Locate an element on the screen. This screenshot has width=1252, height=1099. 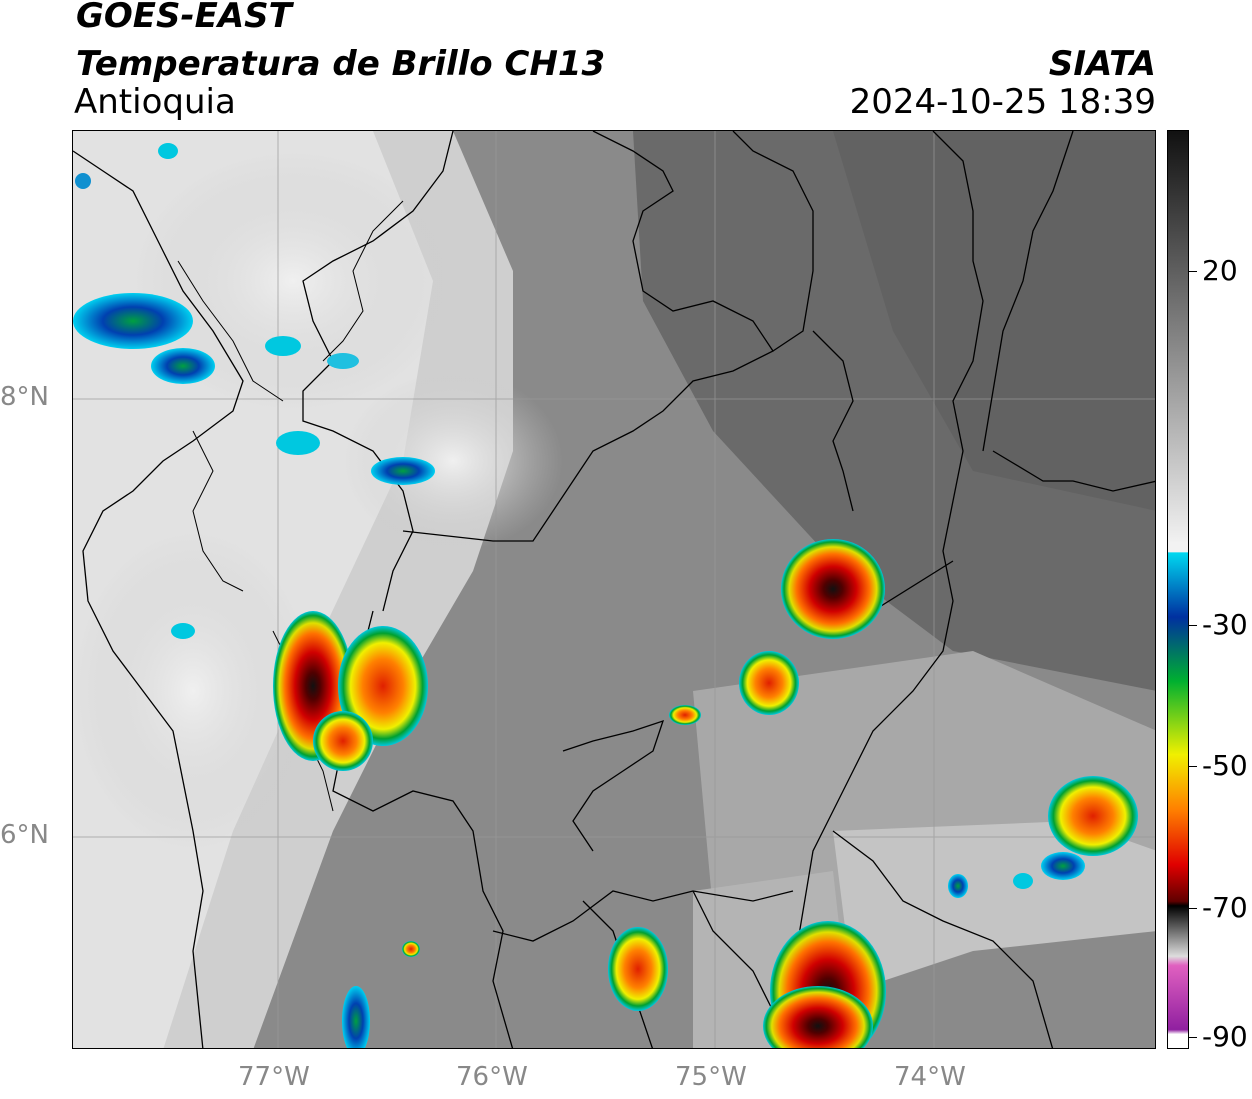
lon-label-74w: 74°W is located at coordinates (930, 1077).